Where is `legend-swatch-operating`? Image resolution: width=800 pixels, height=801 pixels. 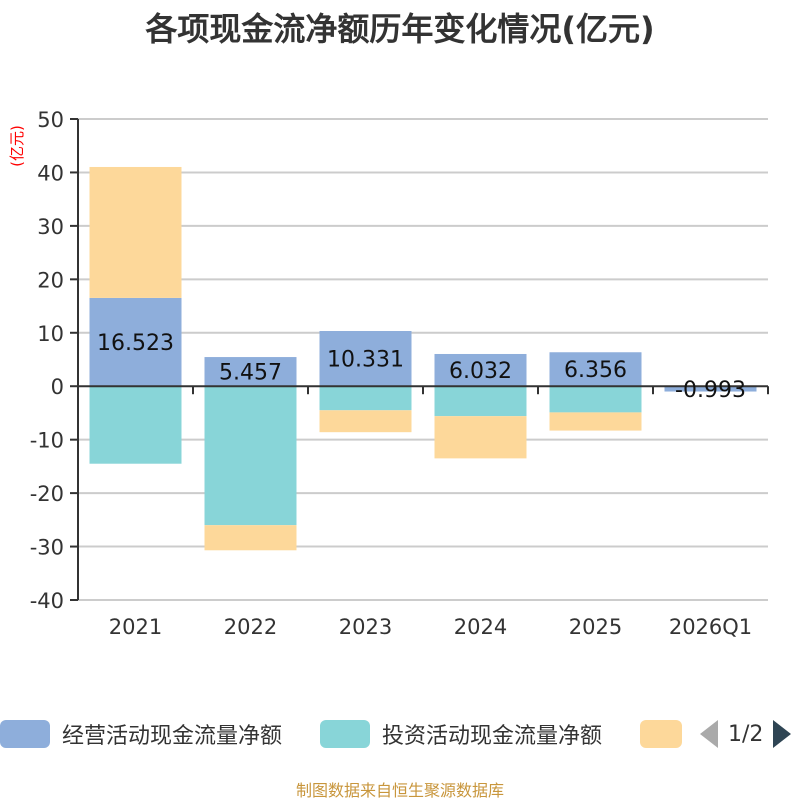
legend-swatch-operating is located at coordinates (25, 734).